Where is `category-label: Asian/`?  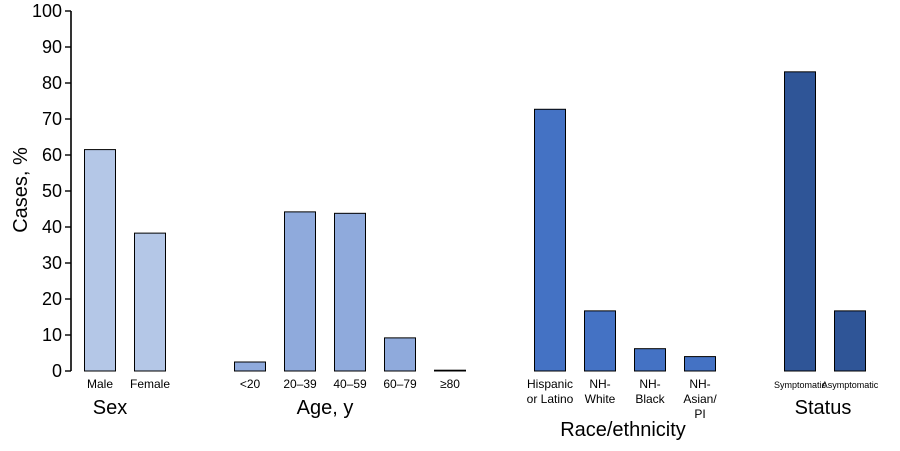
category-label: Asian/ is located at coordinates (700, 399).